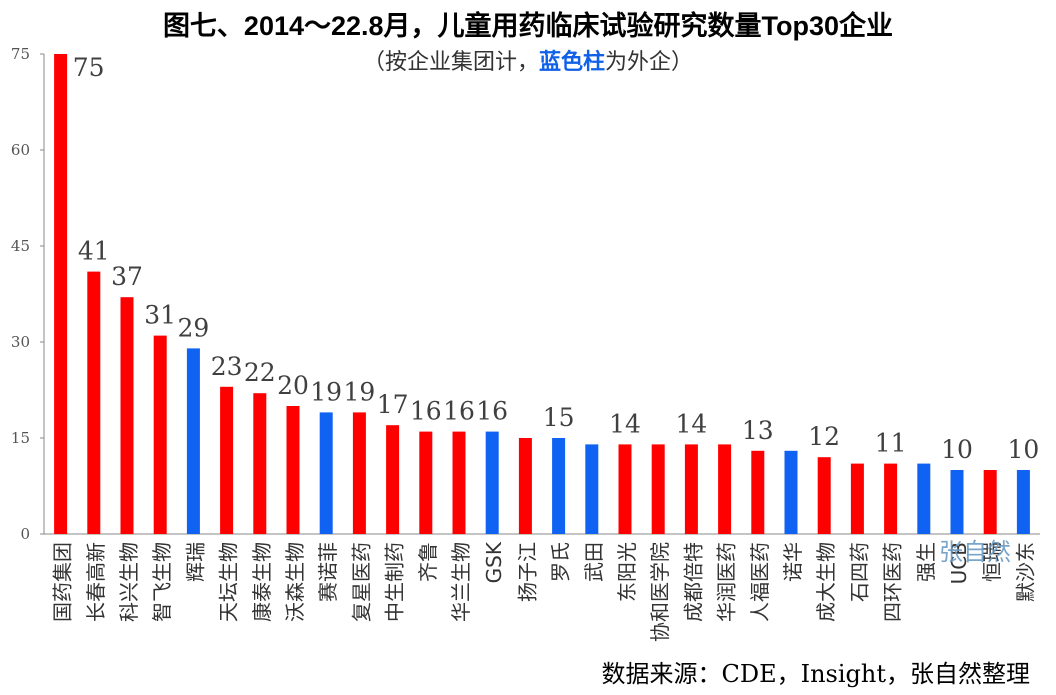 The image size is (1056, 695). Describe the element at coordinates (959, 563) in the screenshot. I see `category-label: UCB` at that location.